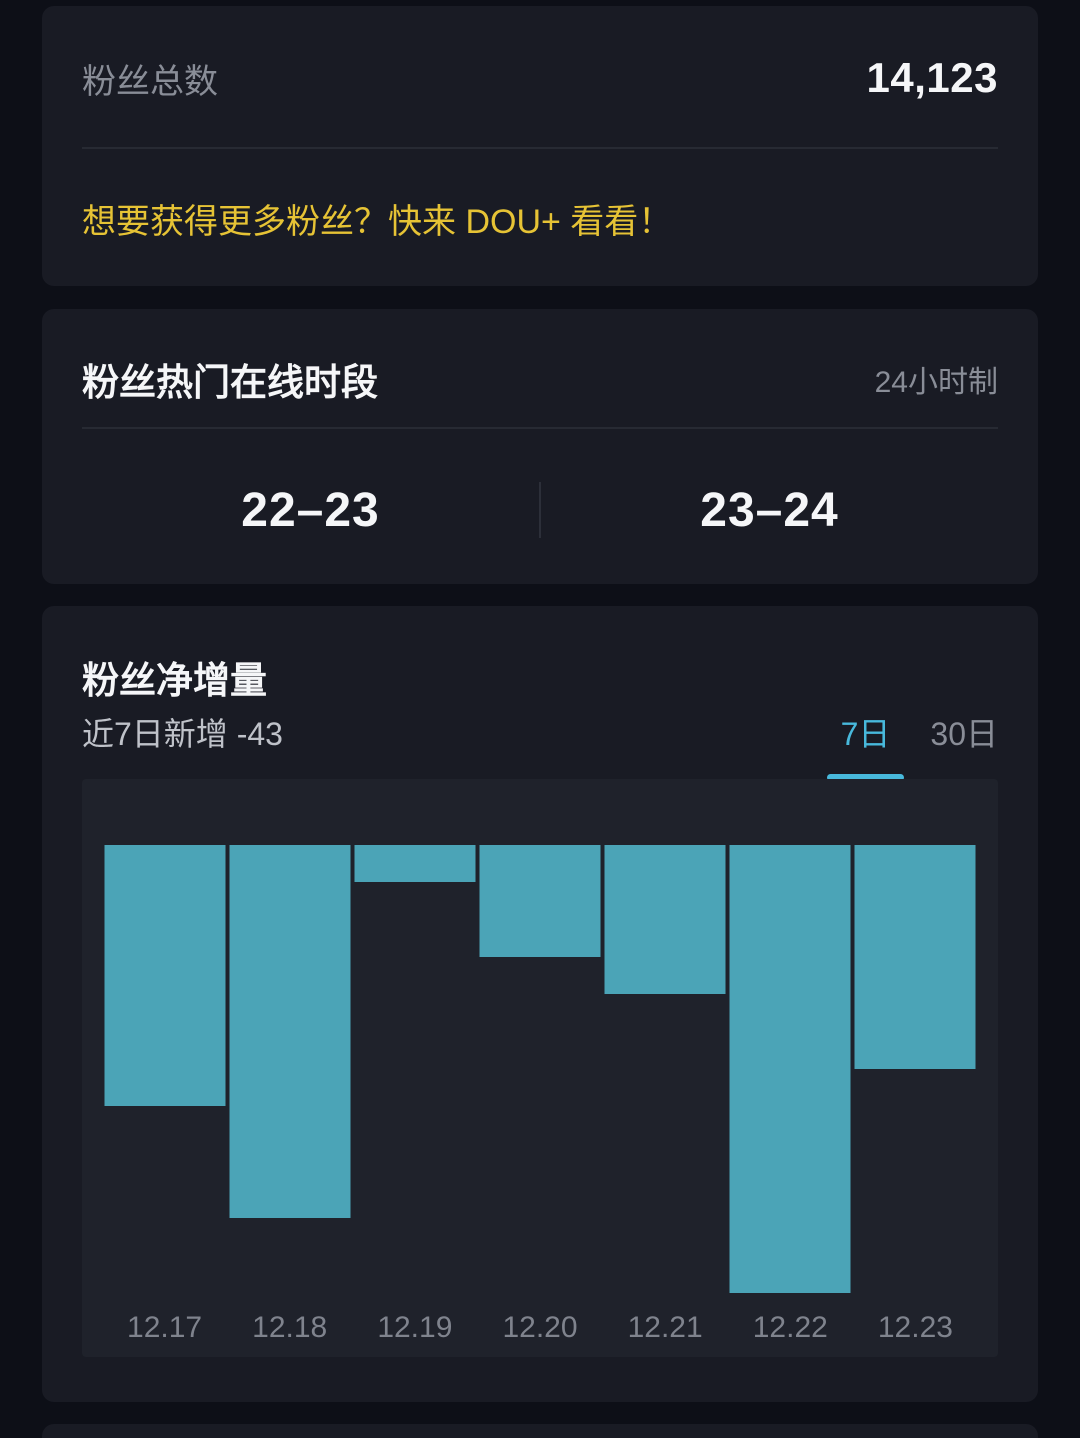 The height and width of the screenshot is (1438, 1080). What do you see at coordinates (150, 81) in the screenshot?
I see `fans-total-label: 粉丝总数` at bounding box center [150, 81].